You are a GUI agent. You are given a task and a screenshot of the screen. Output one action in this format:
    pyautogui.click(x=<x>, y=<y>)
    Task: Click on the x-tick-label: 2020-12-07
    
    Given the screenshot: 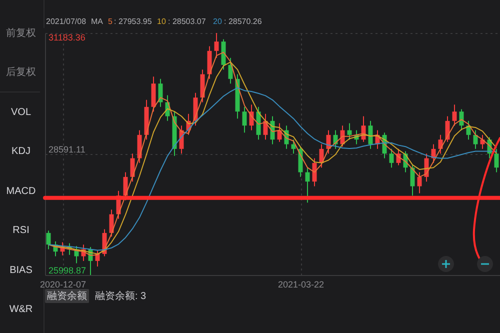 What is the action you would take?
    pyautogui.click(x=63, y=285)
    